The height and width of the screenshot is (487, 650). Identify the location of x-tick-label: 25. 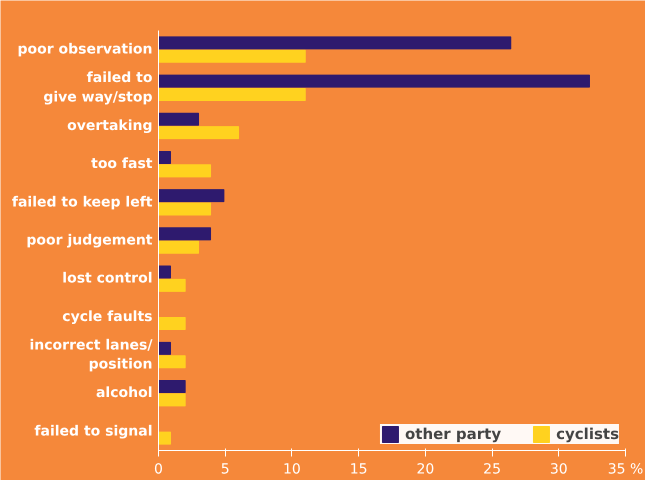
(492, 470).